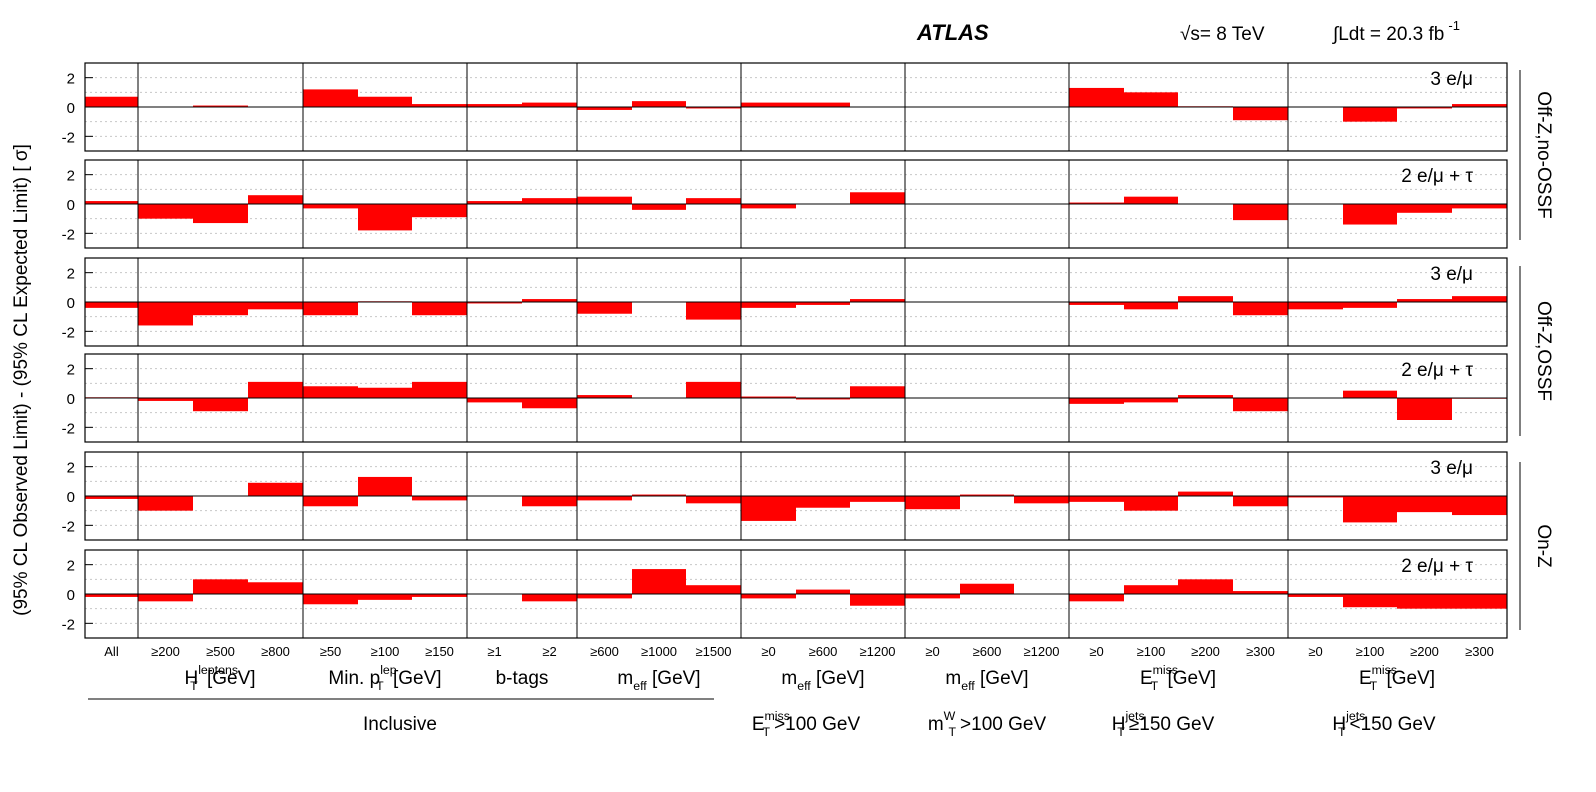 This screenshot has height=792, width=1596. Describe the element at coordinates (375, 678) in the screenshot. I see `label-main: p` at that location.